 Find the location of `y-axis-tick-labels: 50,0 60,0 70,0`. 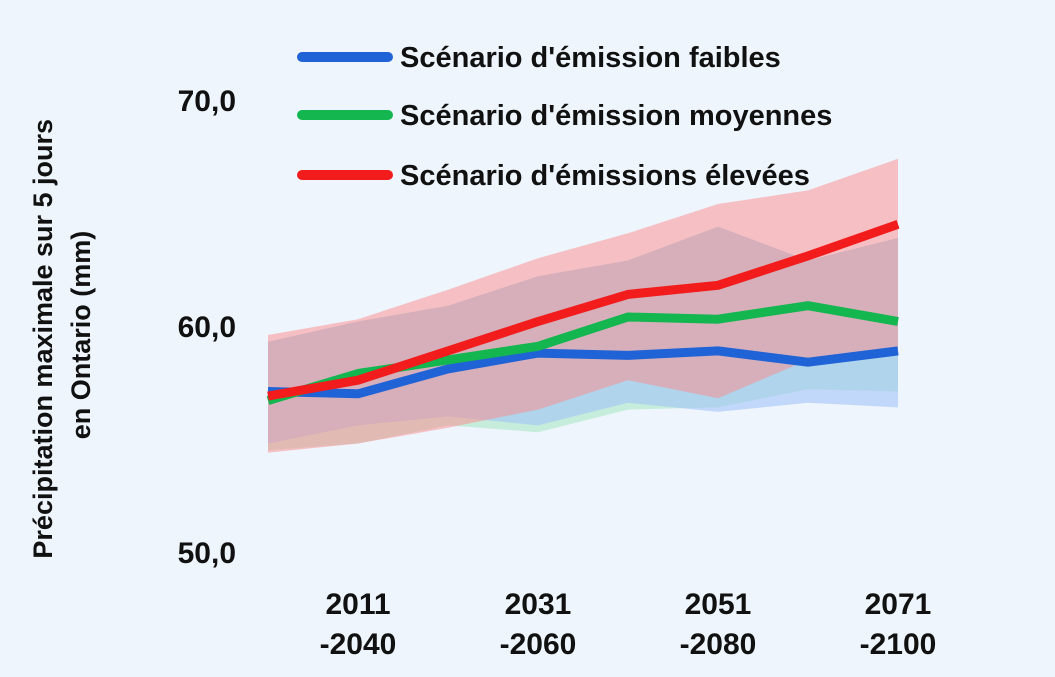

y-axis-tick-labels: 50,0 60,0 70,0 is located at coordinates (207, 327).